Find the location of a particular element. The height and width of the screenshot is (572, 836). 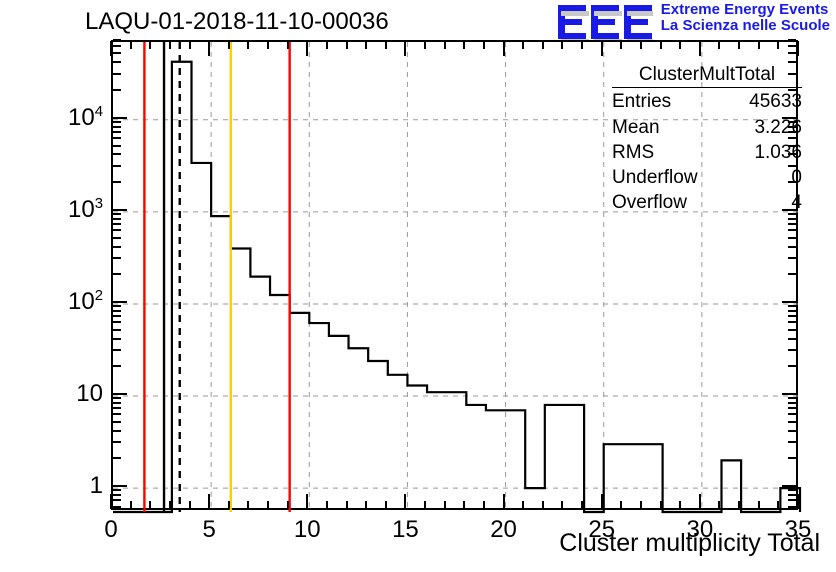

eee-logo-line1: Extreme Energy Events is located at coordinates (744, 9).